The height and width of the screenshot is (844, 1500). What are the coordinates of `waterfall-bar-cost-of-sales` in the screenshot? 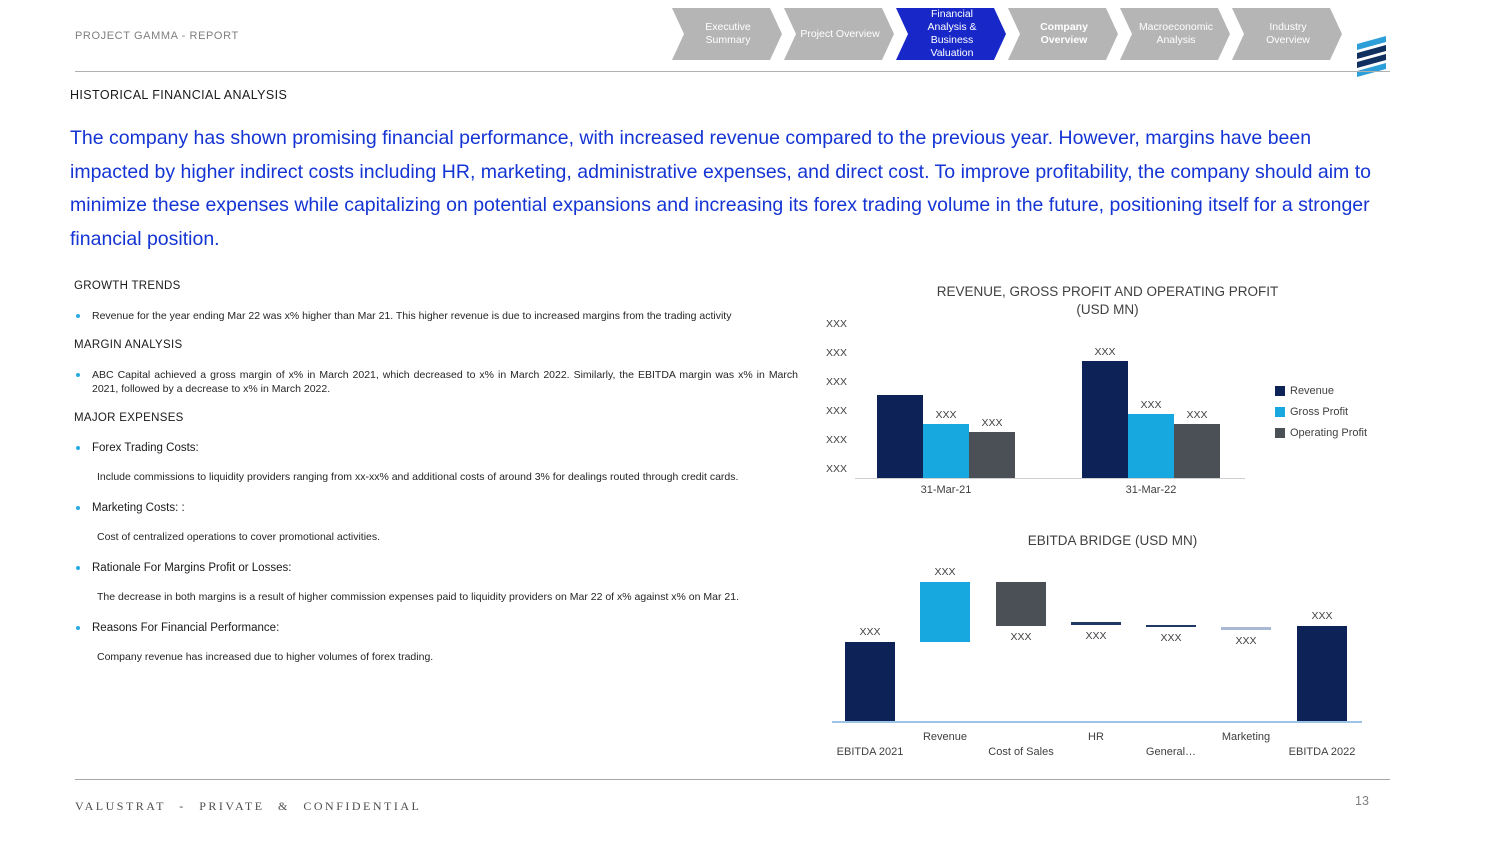 It's located at (1021, 604).